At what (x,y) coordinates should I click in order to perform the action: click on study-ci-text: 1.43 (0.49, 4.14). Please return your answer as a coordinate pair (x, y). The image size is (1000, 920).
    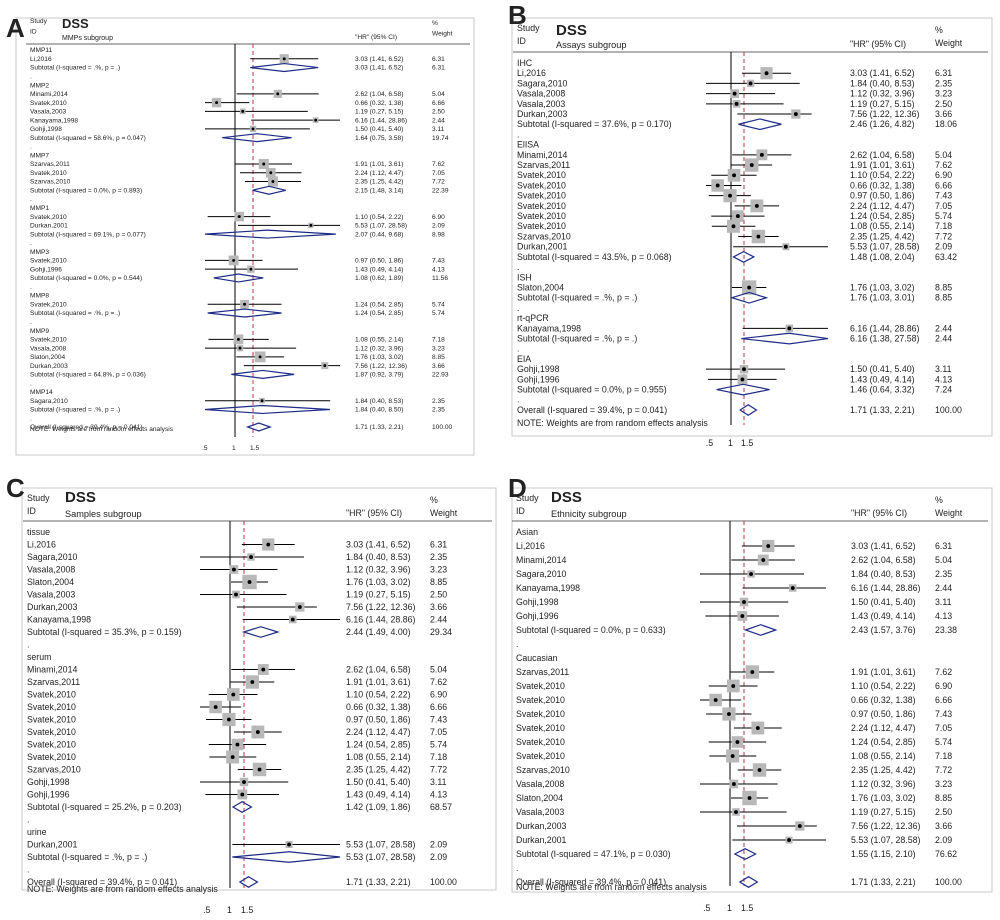
    Looking at the image, I should click on (882, 379).